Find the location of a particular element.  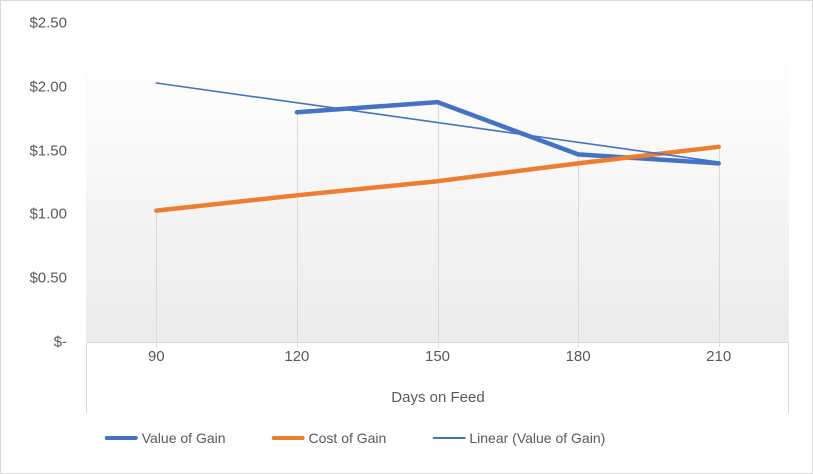

x-tick-label: 150 is located at coordinates (437, 356).